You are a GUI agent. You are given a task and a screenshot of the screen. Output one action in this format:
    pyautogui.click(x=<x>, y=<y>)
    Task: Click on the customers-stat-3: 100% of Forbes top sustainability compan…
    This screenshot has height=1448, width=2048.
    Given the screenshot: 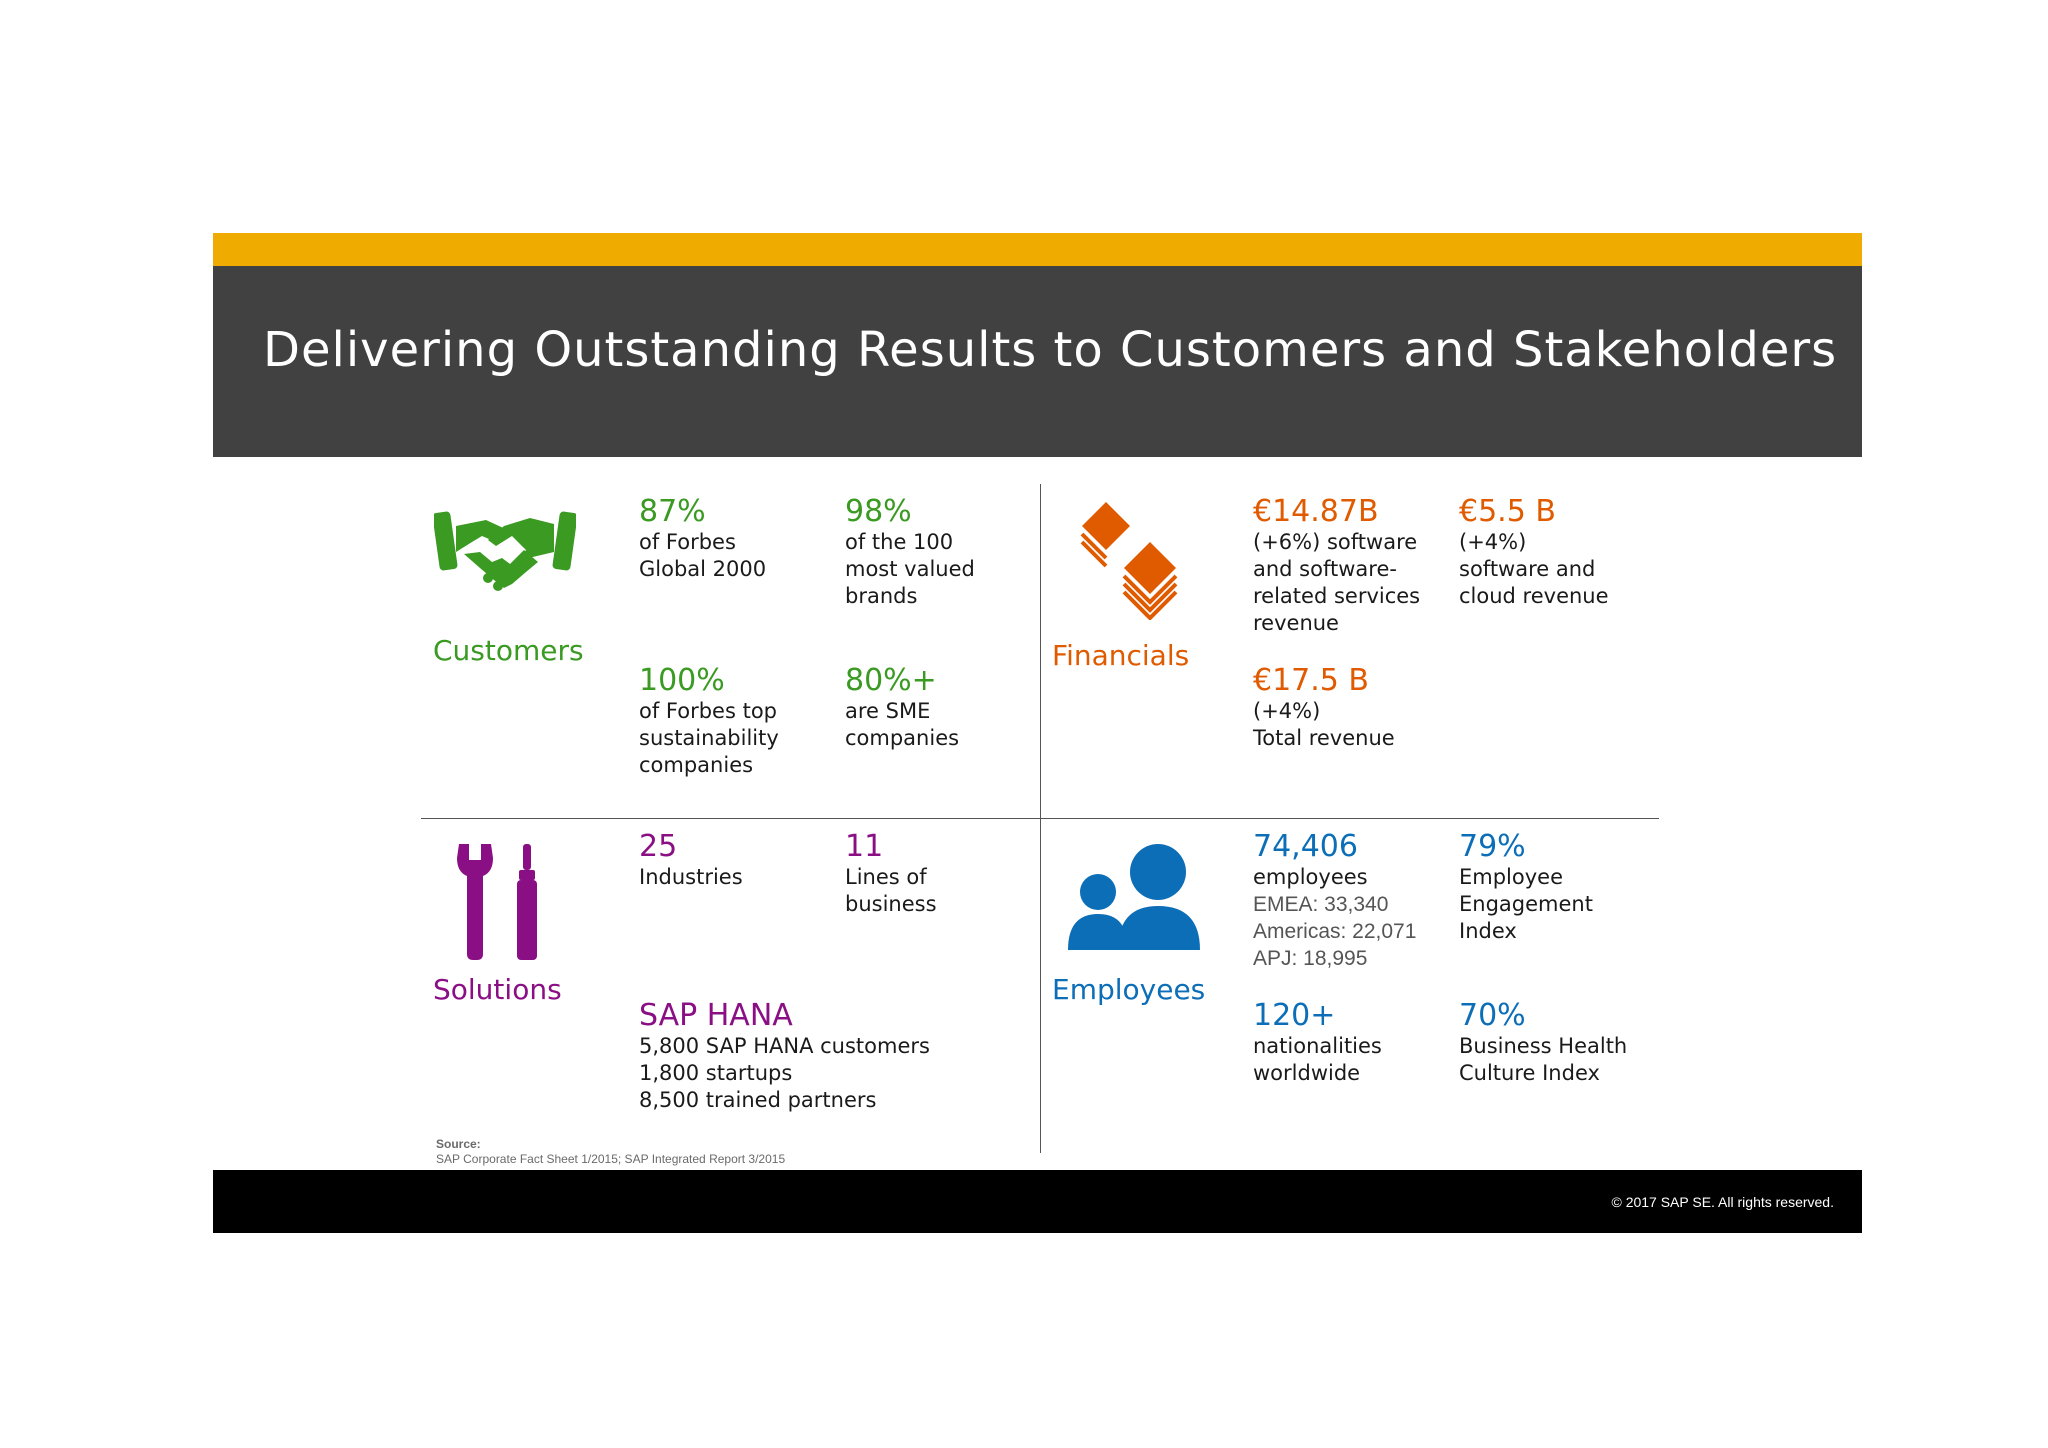 What is the action you would take?
    pyautogui.click(x=709, y=721)
    